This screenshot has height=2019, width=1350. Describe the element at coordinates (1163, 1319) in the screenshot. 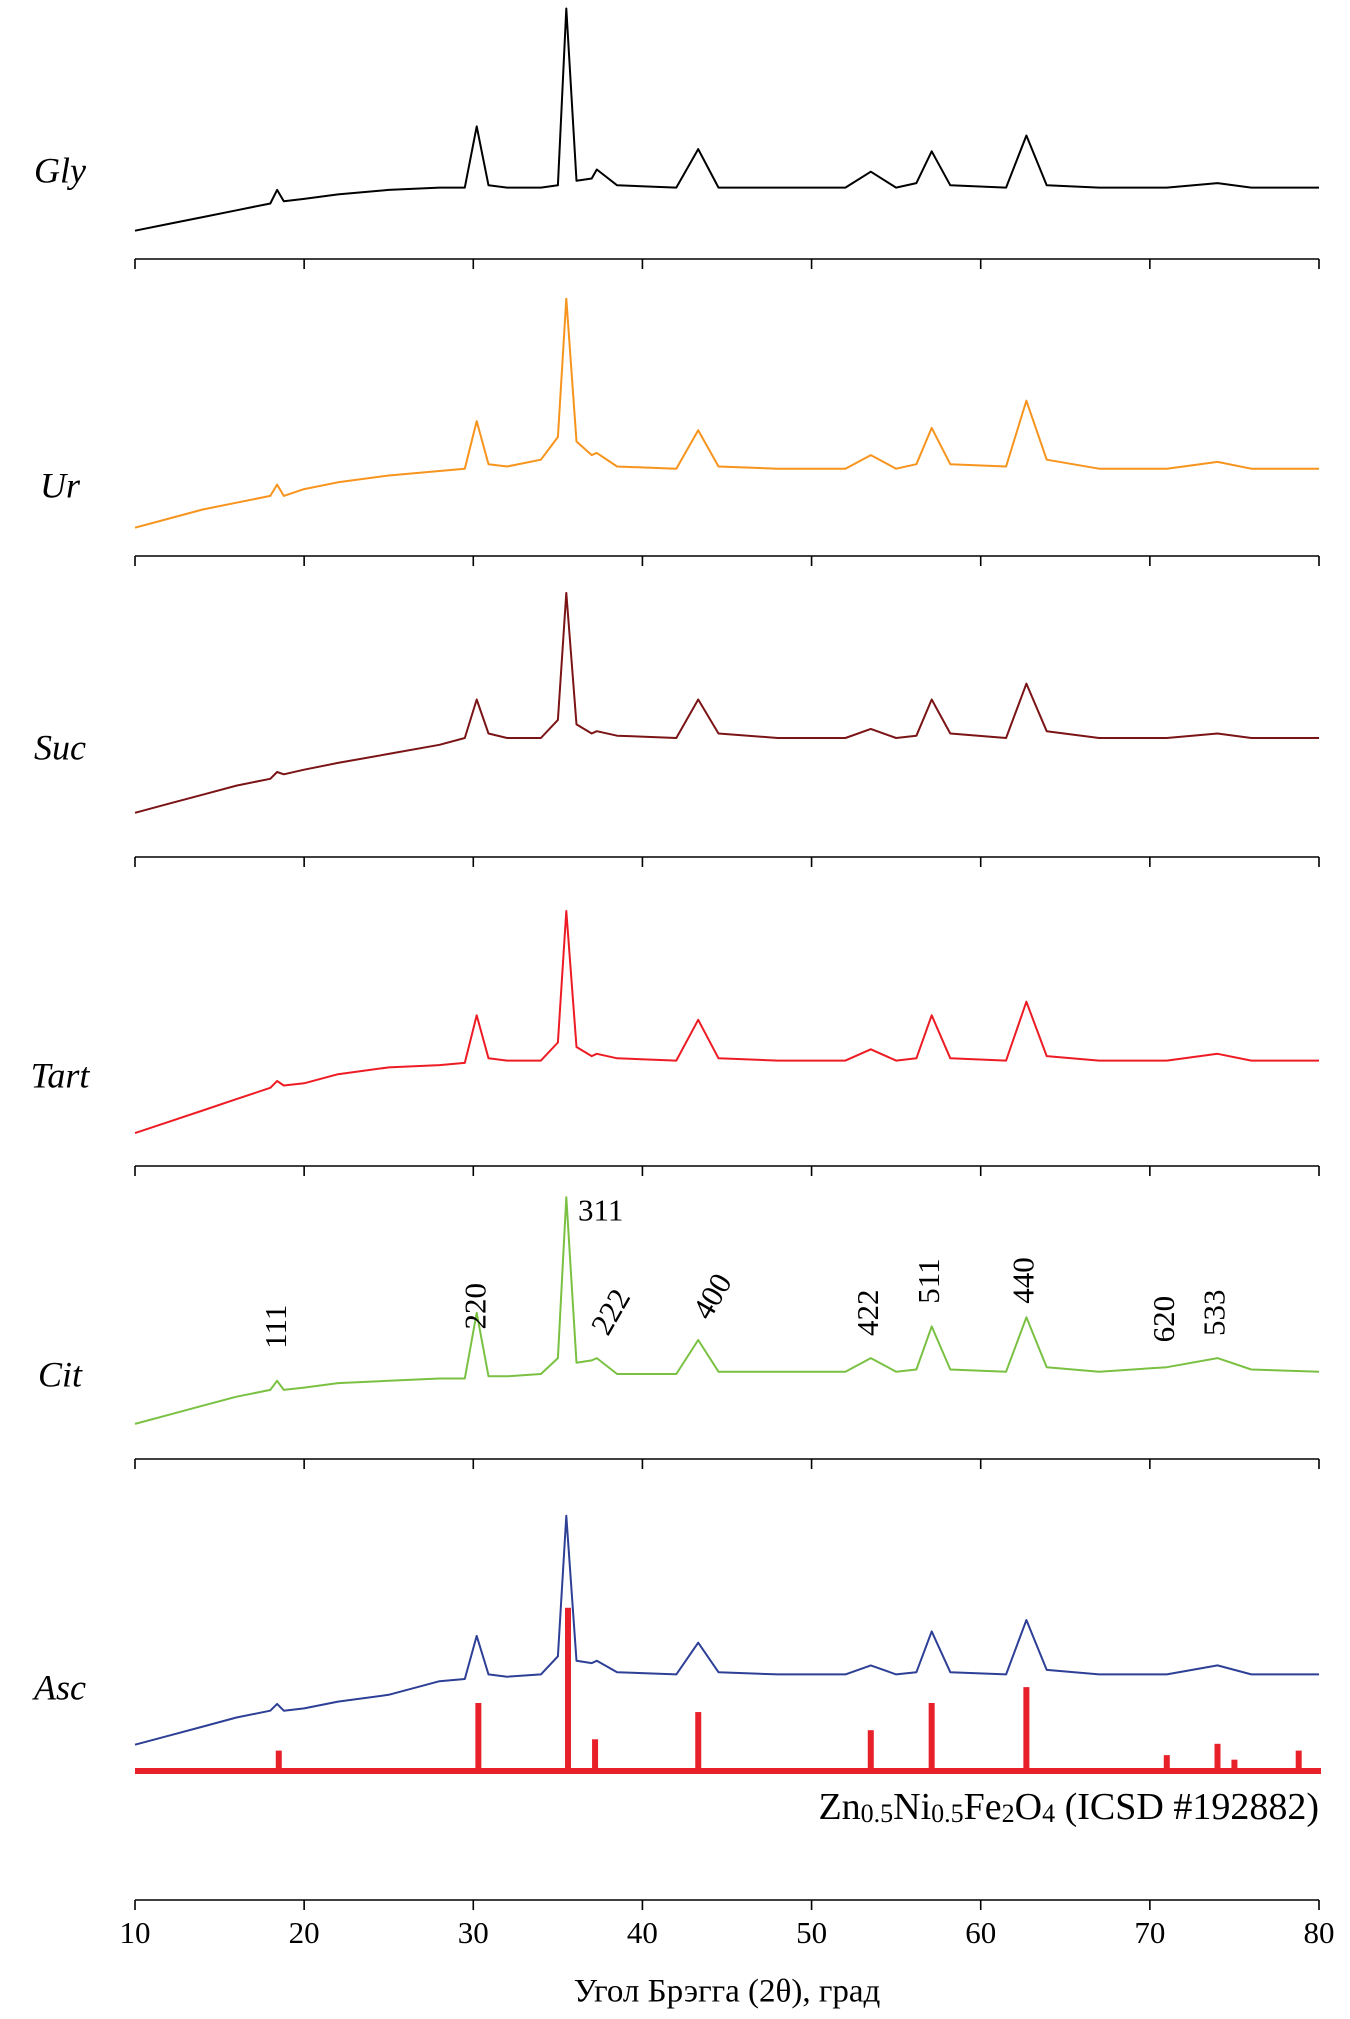

I see `peak-annotation: 620` at that location.